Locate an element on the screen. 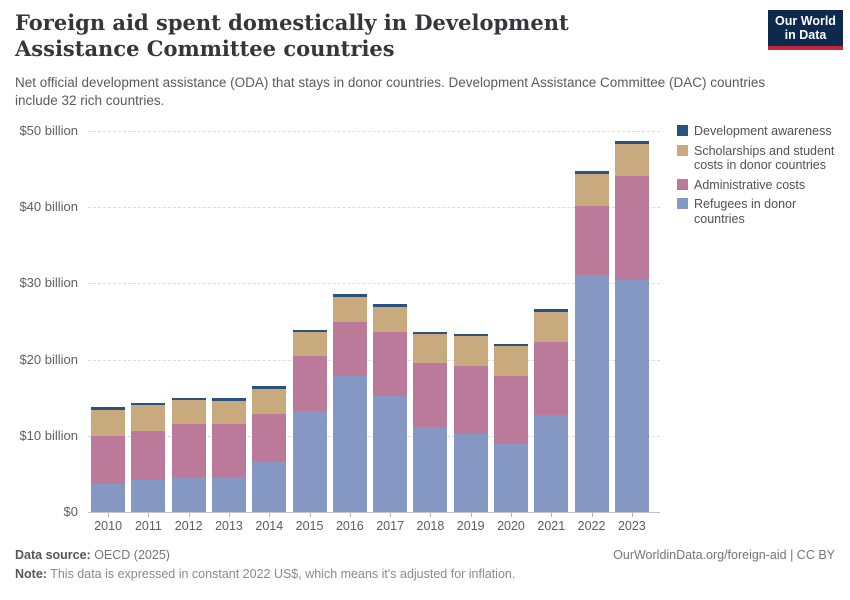 This screenshot has height=600, width=850. owid-logo: Our World in Data is located at coordinates (805, 30).